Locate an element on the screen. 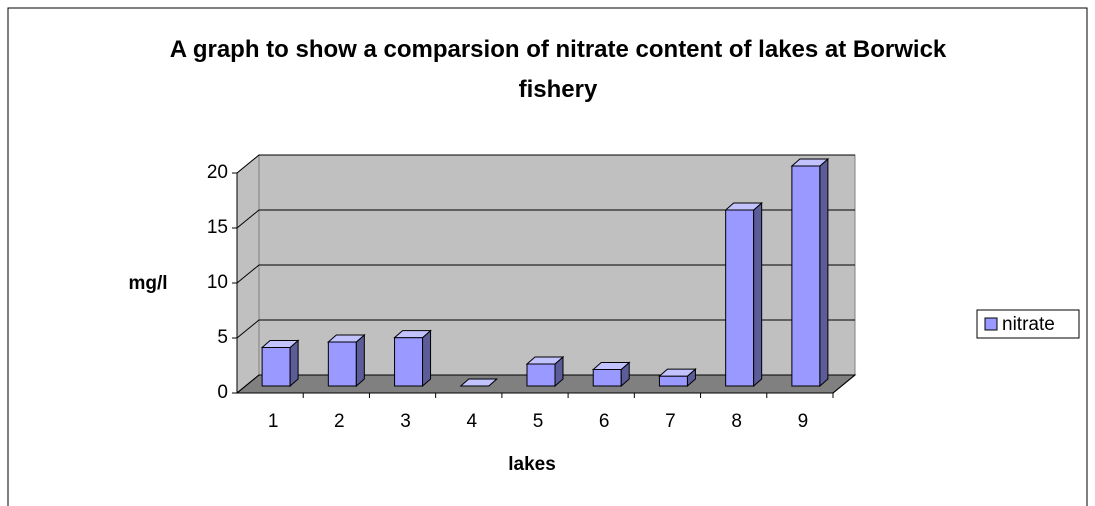 The width and height of the screenshot is (1095, 506). y-tick-label: 10 is located at coordinates (217, 282).